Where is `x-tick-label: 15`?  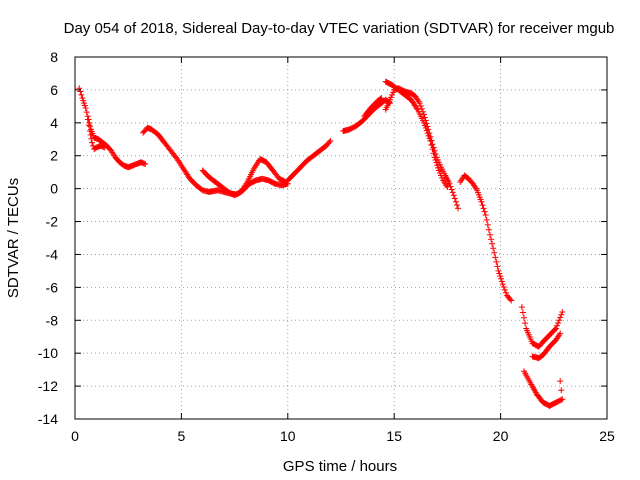 x-tick-label: 15 is located at coordinates (394, 436).